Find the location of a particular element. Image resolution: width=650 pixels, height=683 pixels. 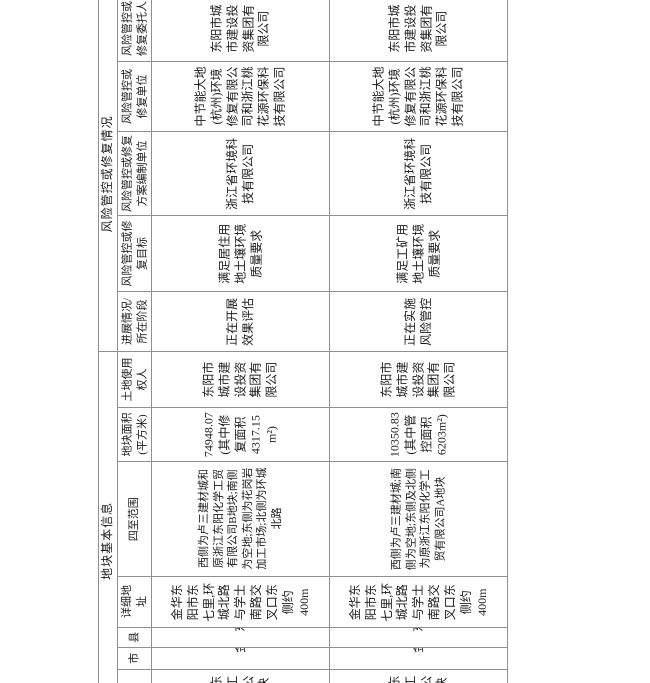

cell-area-parcel2: 10350.83(其中管控面积 6203m²) is located at coordinates (419, 435).